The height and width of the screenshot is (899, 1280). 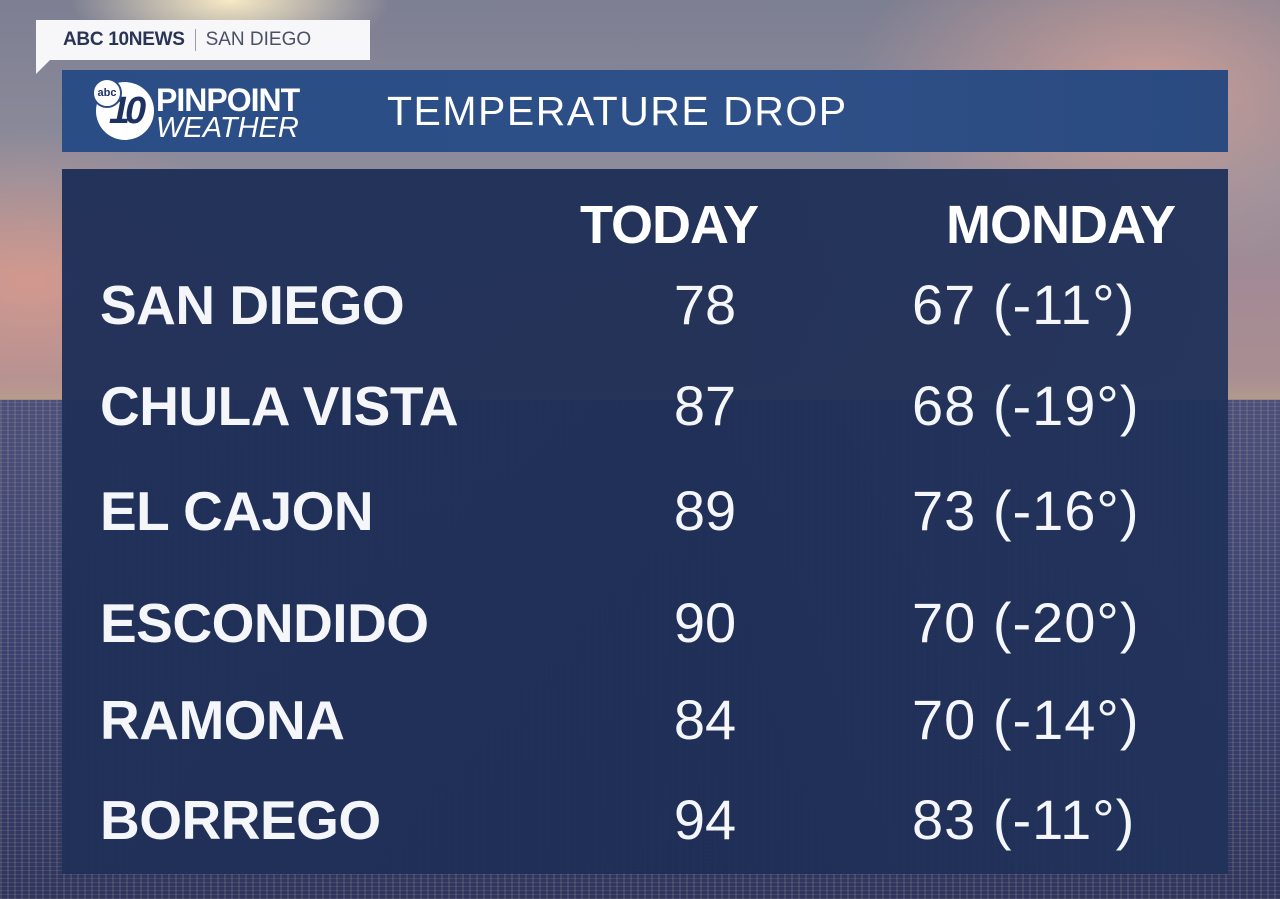 What do you see at coordinates (1024, 819) in the screenshot?
I see `monday-temp: 83 (-11°)` at bounding box center [1024, 819].